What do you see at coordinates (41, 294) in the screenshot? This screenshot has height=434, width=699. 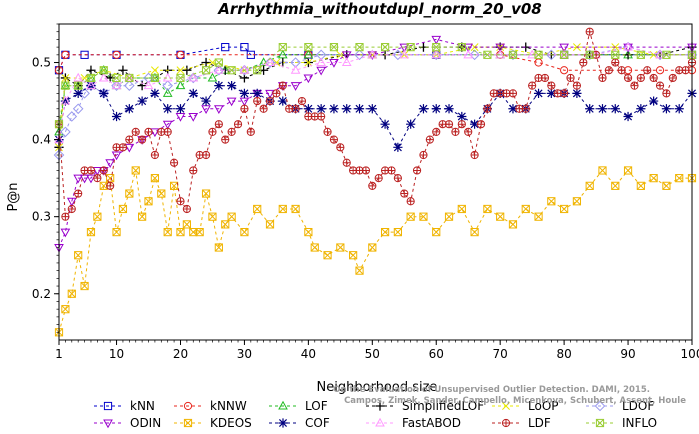 I see `y-tick-label-0.2: 0.2` at bounding box center [41, 294].